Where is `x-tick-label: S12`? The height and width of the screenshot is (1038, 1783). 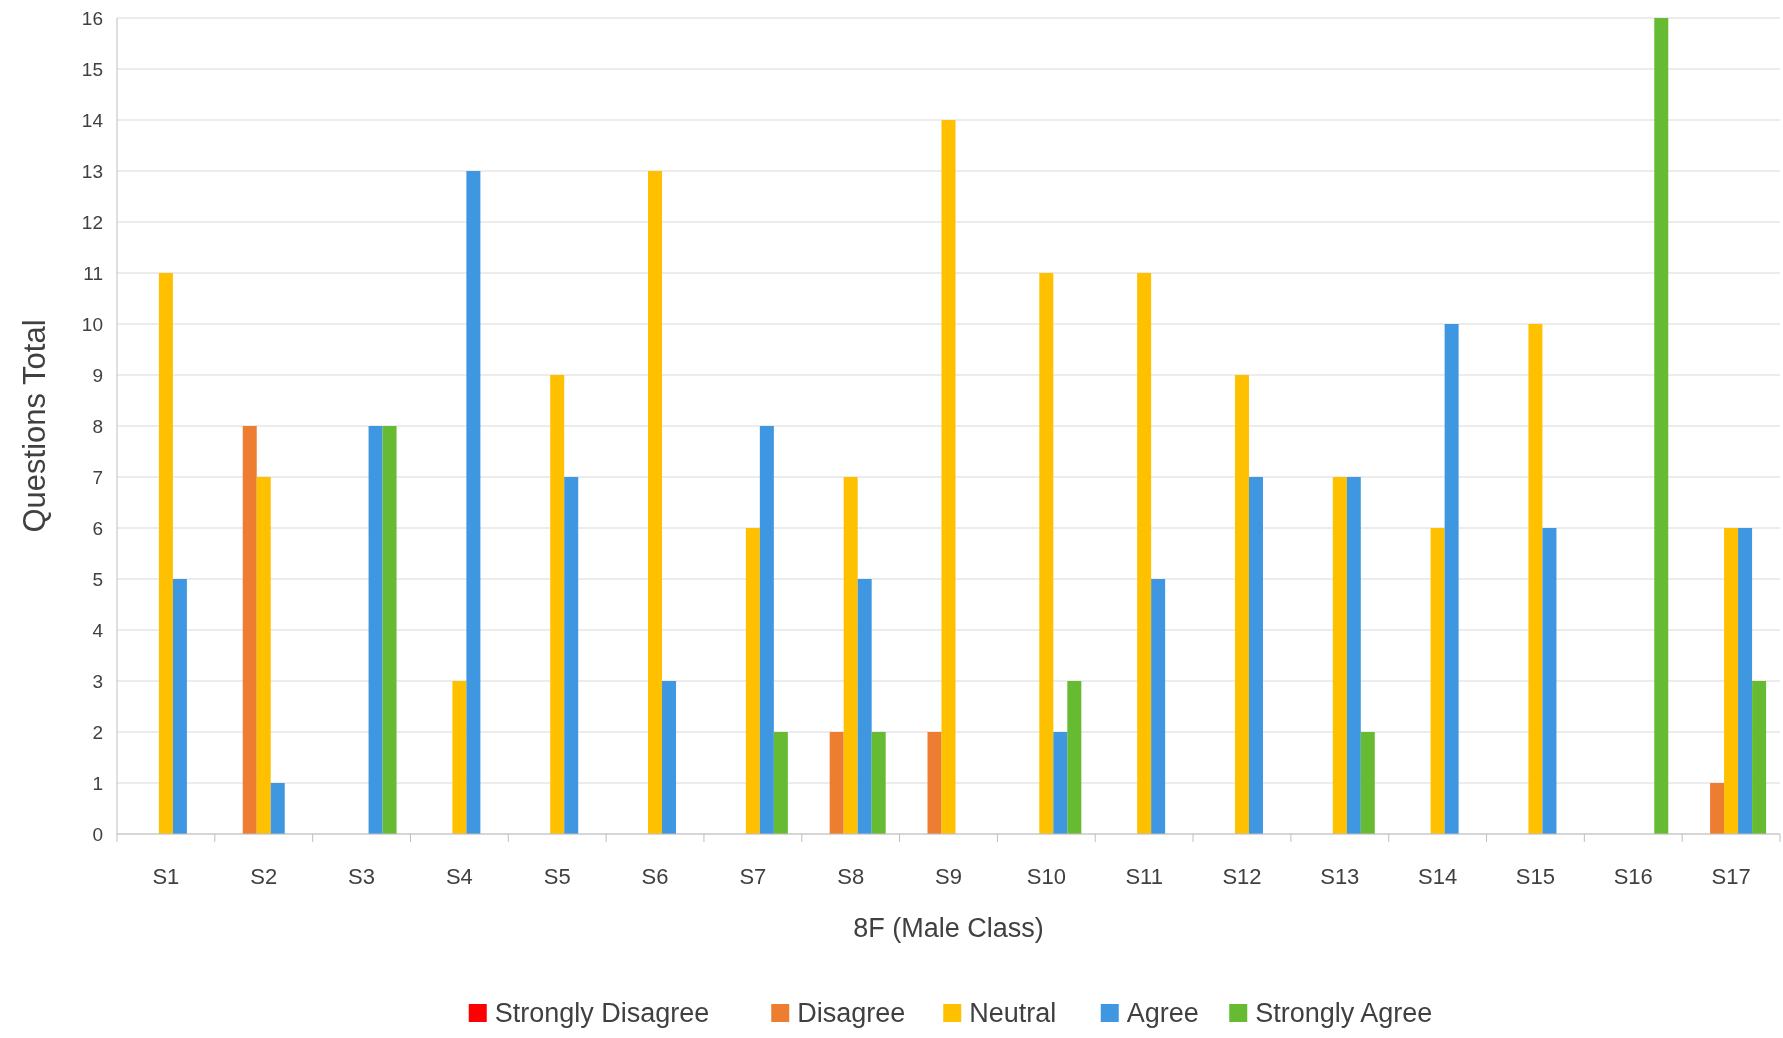 x-tick-label: S12 is located at coordinates (1242, 876).